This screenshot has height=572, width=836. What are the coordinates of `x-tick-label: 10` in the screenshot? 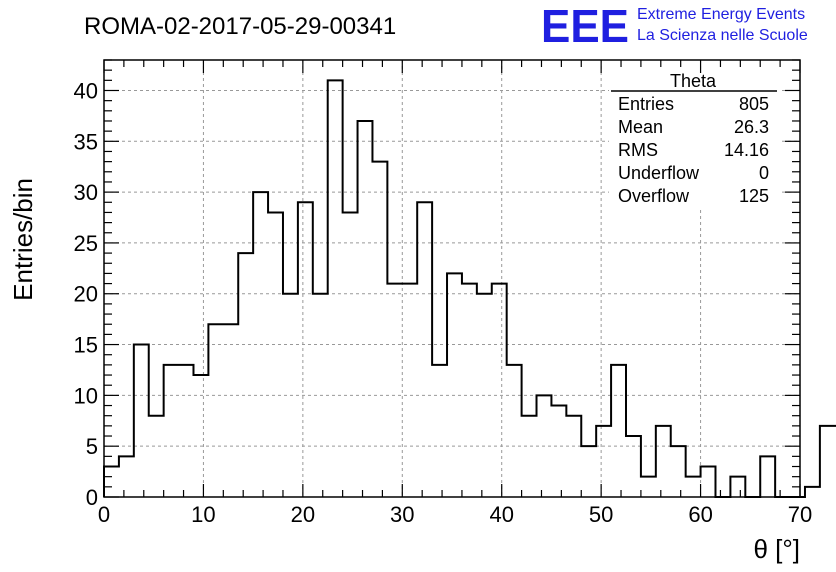 It's located at (203, 514).